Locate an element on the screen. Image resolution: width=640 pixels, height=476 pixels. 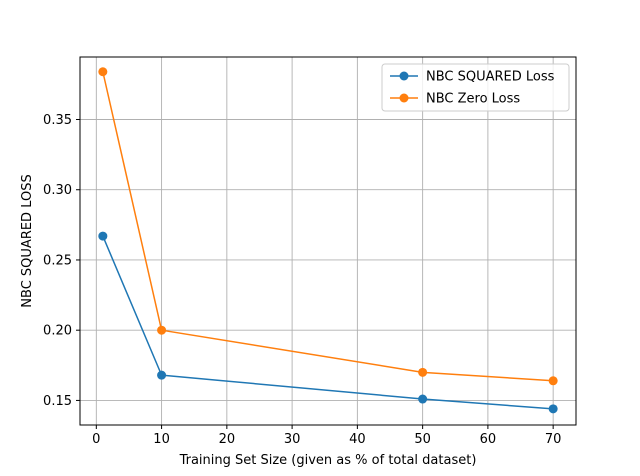
x-axis-ticks: 0 10 20 30 40 50 60 70 is located at coordinates (326, 436).